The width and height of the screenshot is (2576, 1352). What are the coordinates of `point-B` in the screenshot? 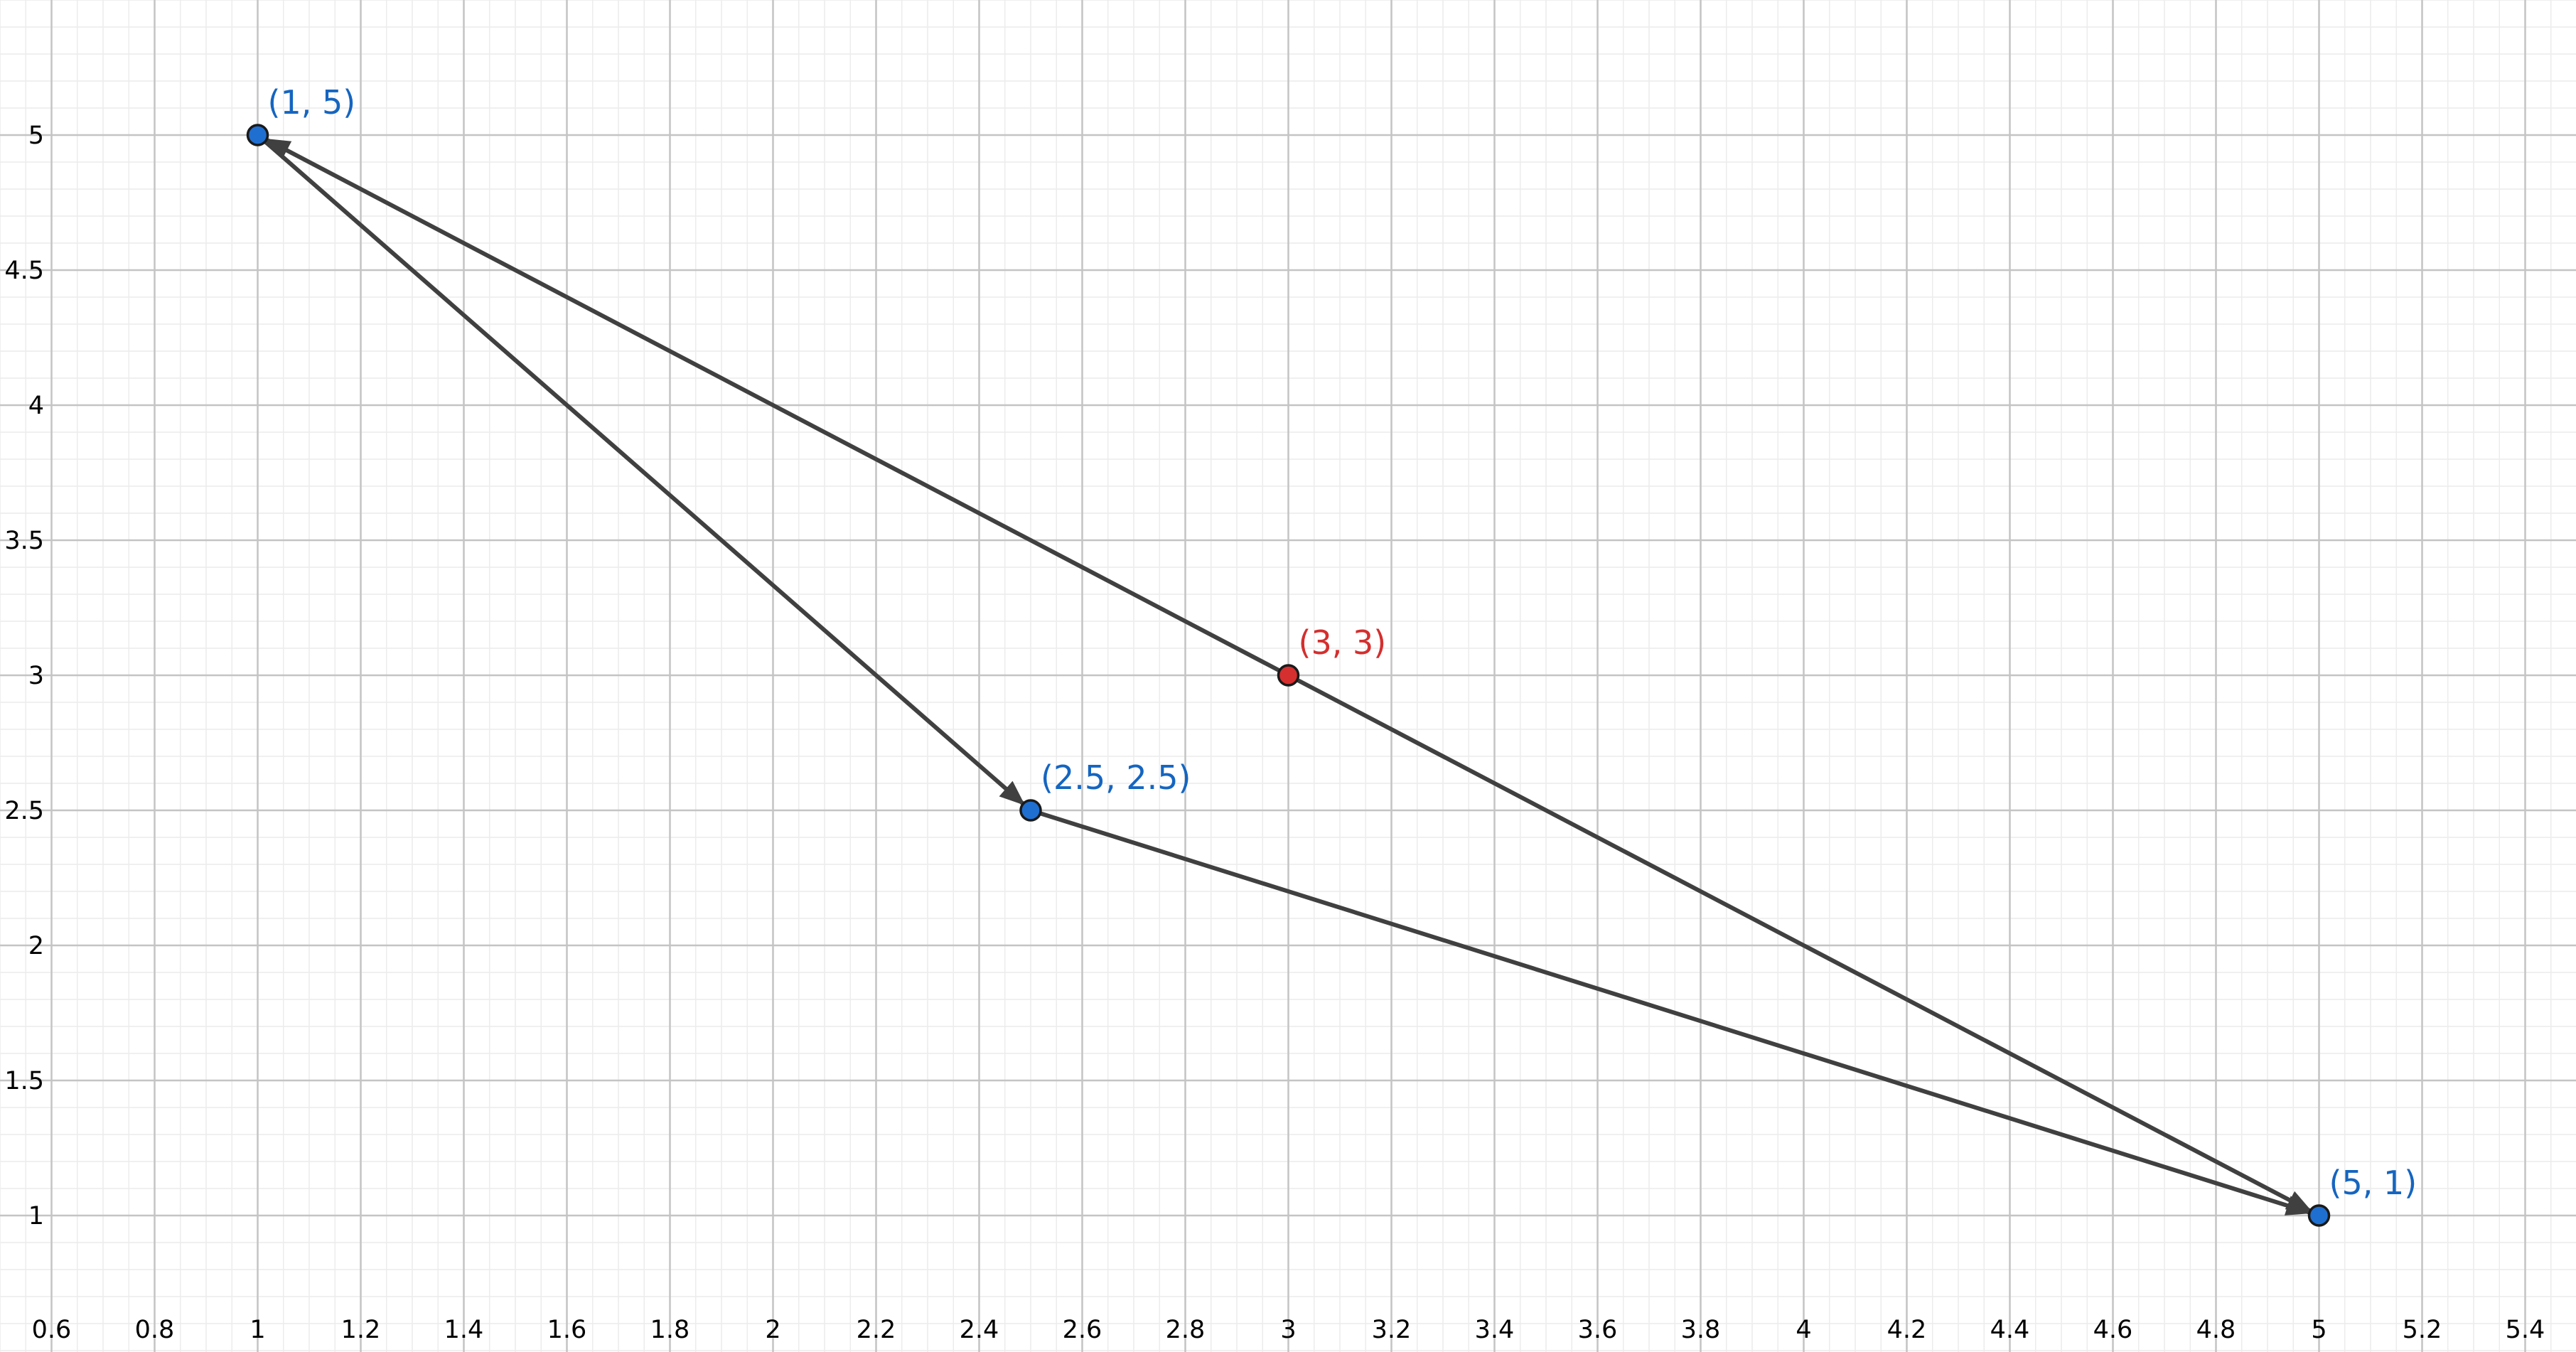 It's located at (1030, 811).